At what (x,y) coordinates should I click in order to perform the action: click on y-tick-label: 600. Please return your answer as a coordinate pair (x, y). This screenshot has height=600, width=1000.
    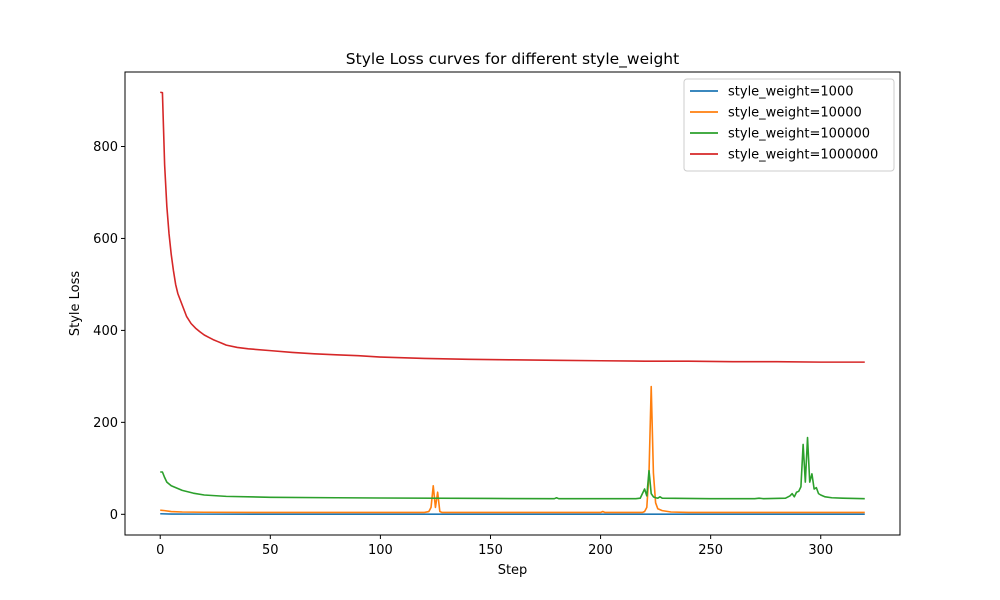
    Looking at the image, I should click on (105, 239).